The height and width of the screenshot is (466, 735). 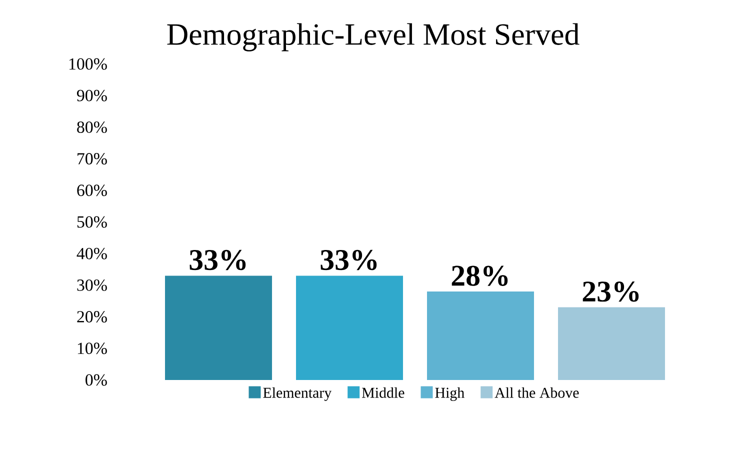 What do you see at coordinates (92, 190) in the screenshot?
I see `y-tick-label: 60%` at bounding box center [92, 190].